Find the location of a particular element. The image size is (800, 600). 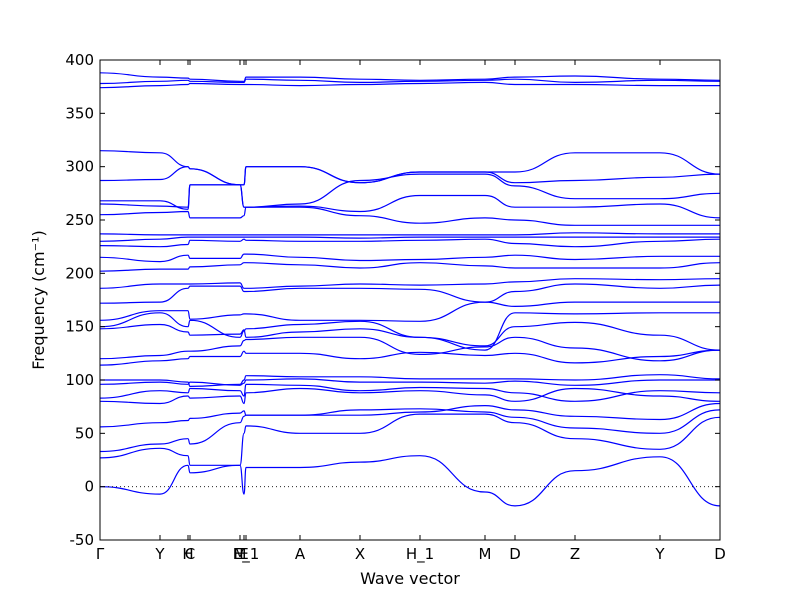

x-tick-label: C is located at coordinates (190, 554).